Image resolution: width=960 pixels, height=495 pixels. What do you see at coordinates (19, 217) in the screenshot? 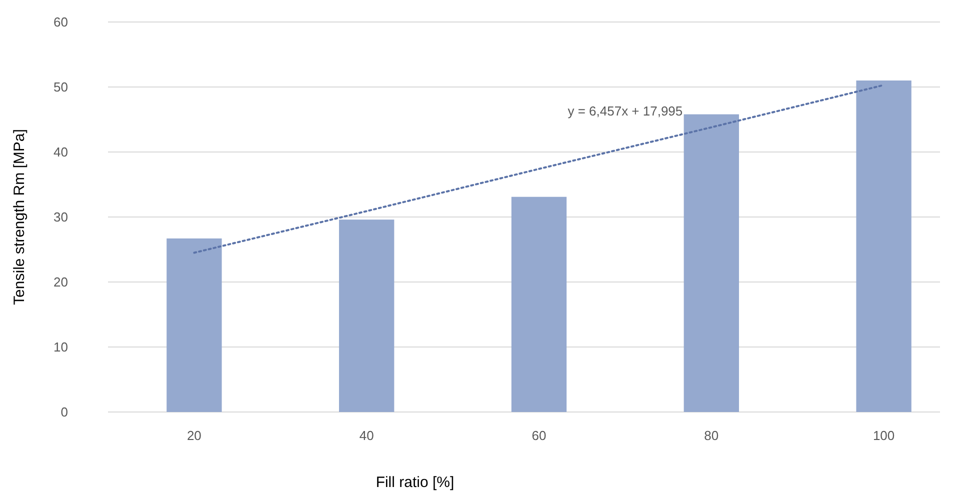
I see `y-axis-title: Tensile strength Rm [MPa]` at bounding box center [19, 217].